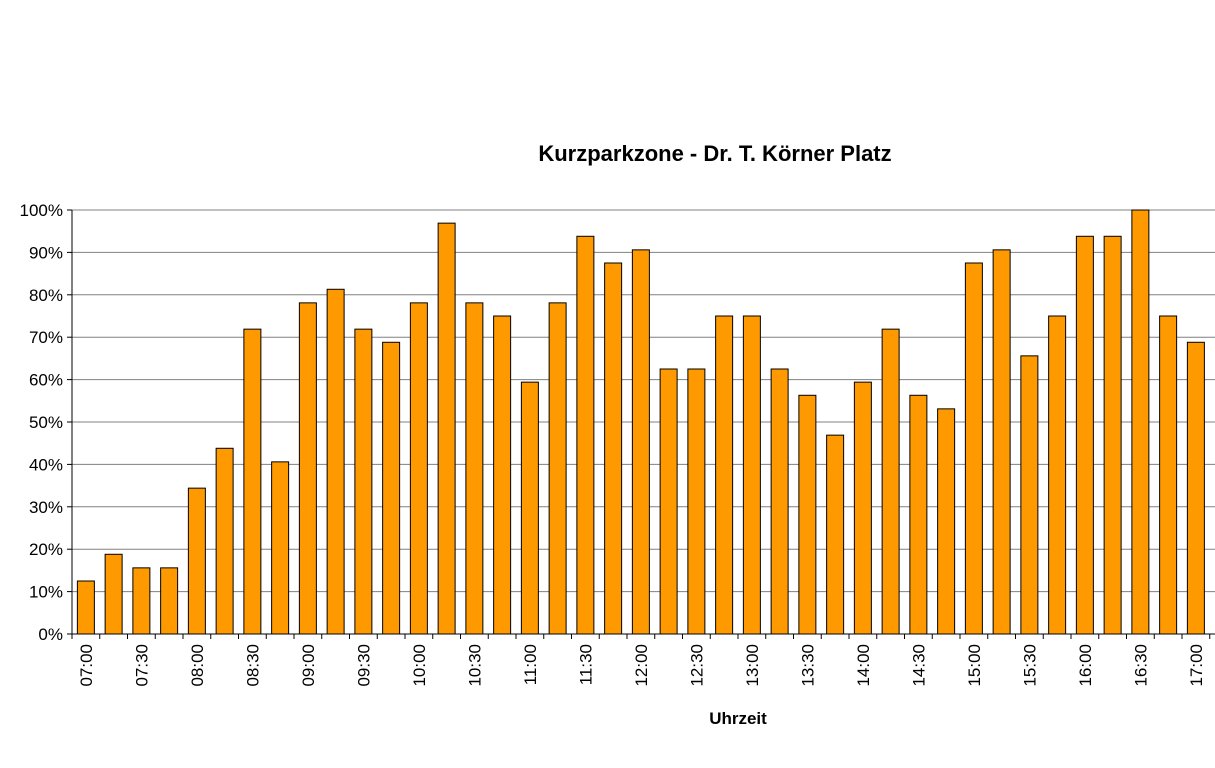 The height and width of the screenshot is (768, 1215). I want to click on x-tick-label: 14:00, so click(863, 665).